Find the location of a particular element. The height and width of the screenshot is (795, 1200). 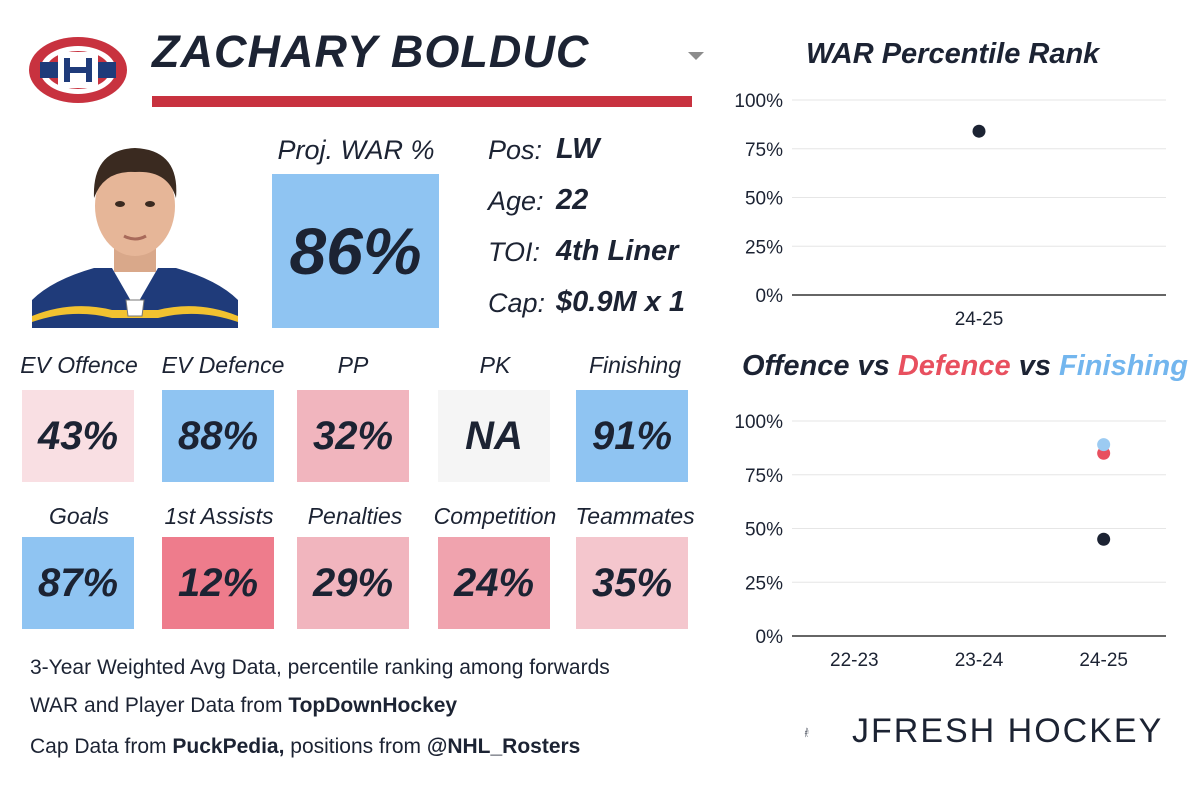

ovdvf-title-part-finishing: Finishing is located at coordinates (1123, 366).